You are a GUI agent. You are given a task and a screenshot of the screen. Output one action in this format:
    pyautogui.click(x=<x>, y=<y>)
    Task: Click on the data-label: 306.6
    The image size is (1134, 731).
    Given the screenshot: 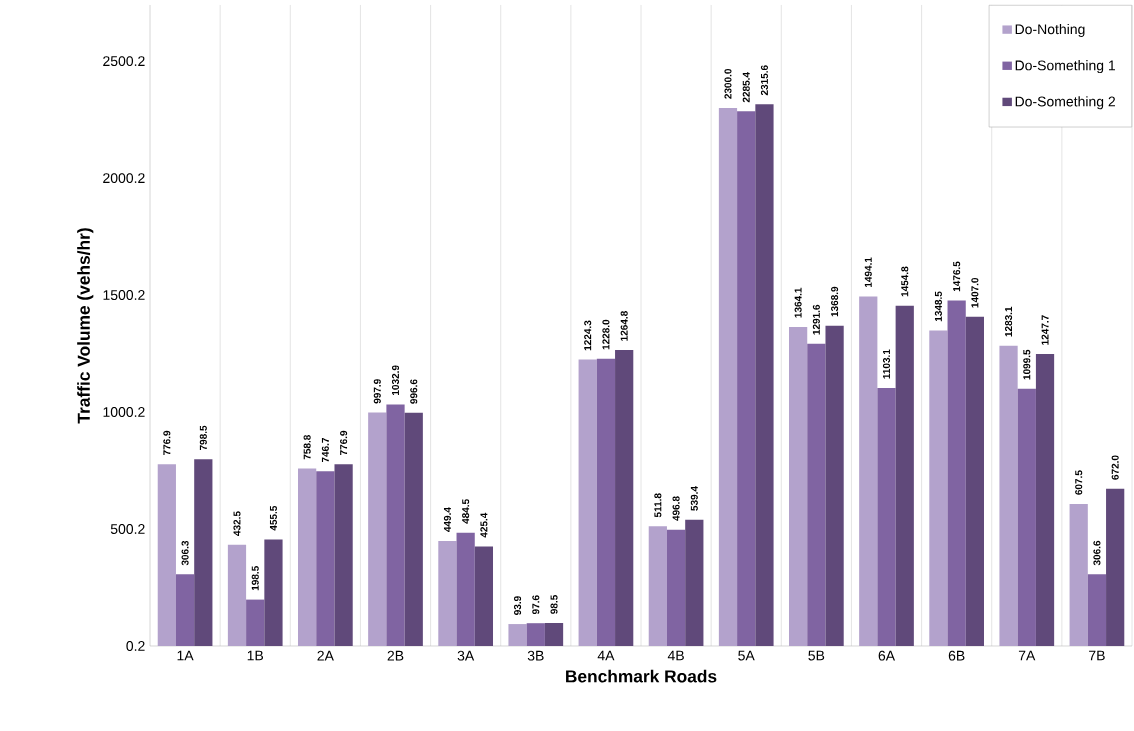 What is the action you would take?
    pyautogui.click(x=1097, y=553)
    